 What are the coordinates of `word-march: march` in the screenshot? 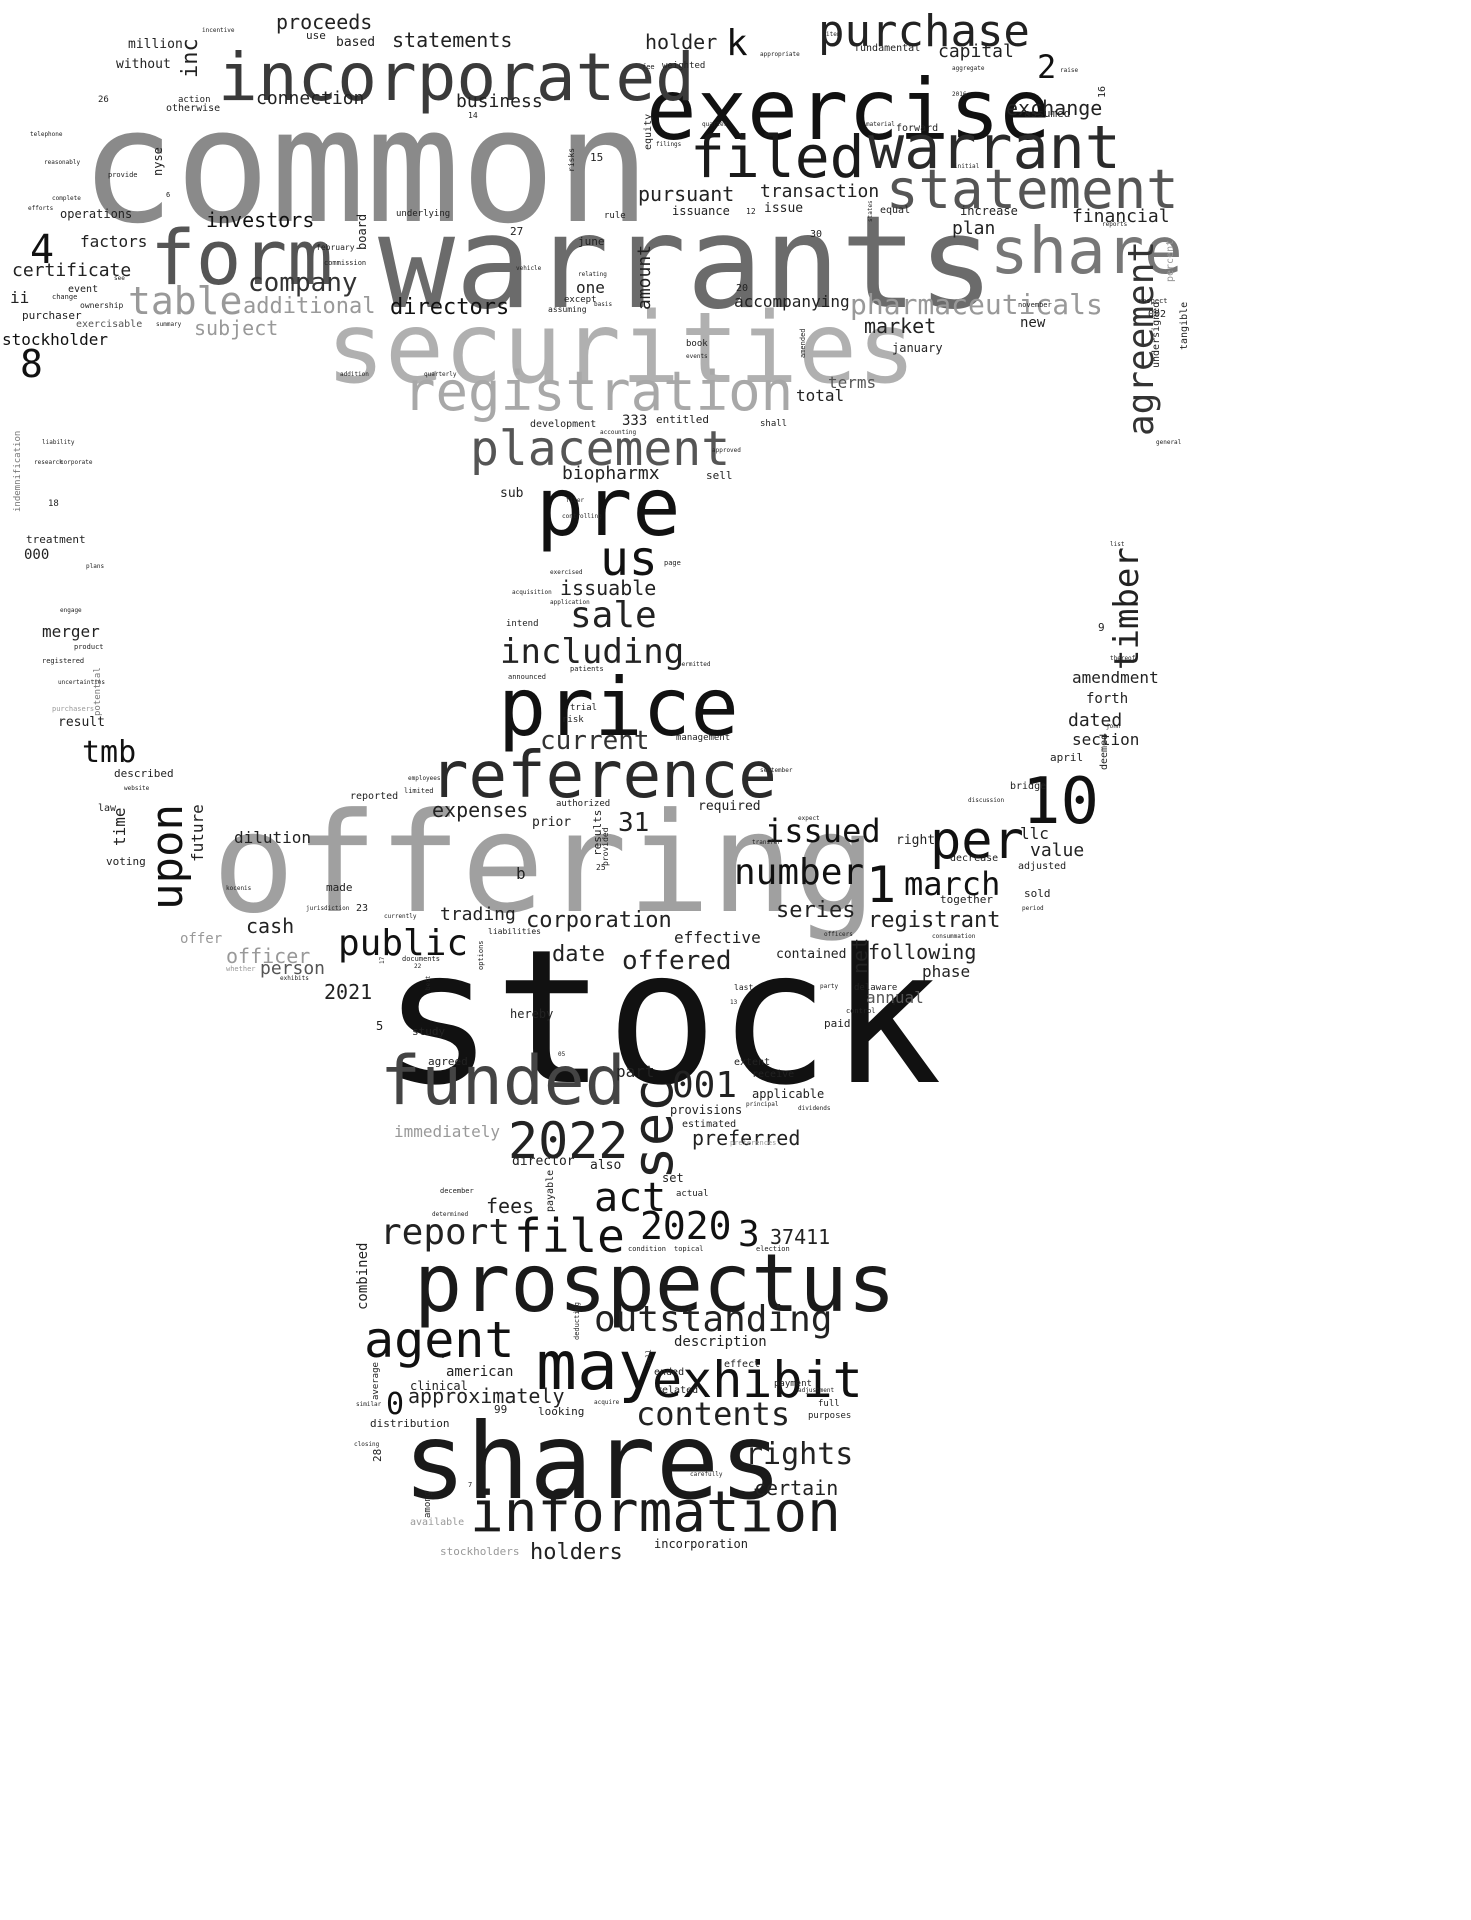 It's located at (952, 884).